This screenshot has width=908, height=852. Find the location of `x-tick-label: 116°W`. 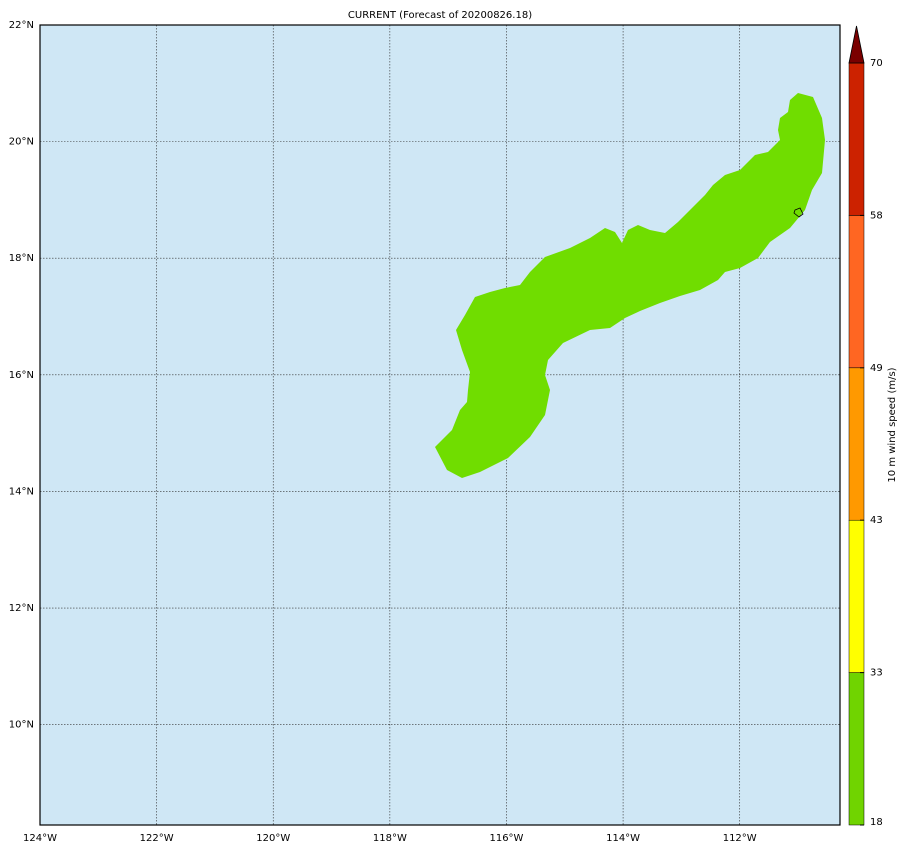

x-tick-label: 116°W is located at coordinates (506, 838).